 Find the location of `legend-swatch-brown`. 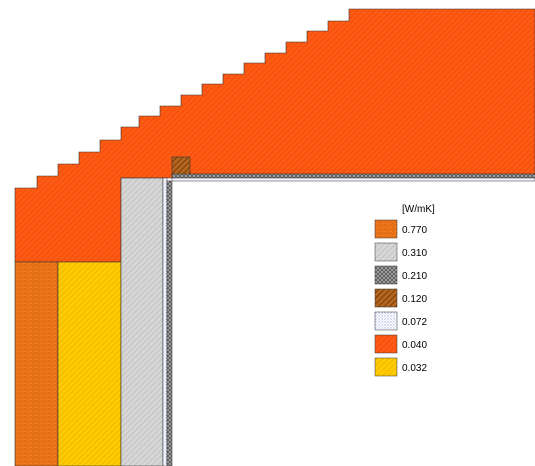

legend-swatch-brown is located at coordinates (386, 298).